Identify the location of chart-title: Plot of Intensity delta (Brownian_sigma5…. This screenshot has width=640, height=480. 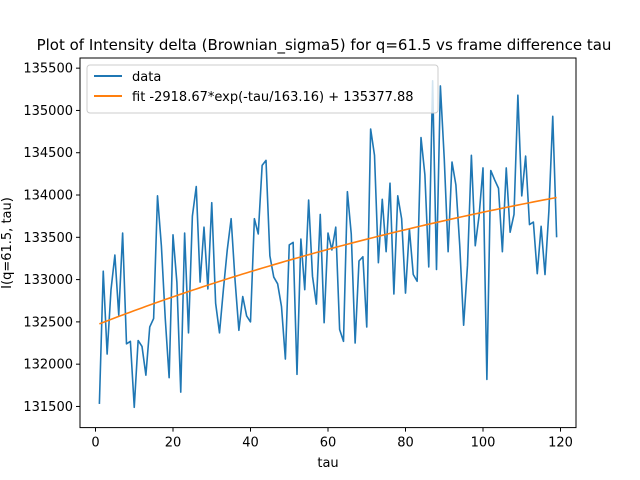
(324, 45).